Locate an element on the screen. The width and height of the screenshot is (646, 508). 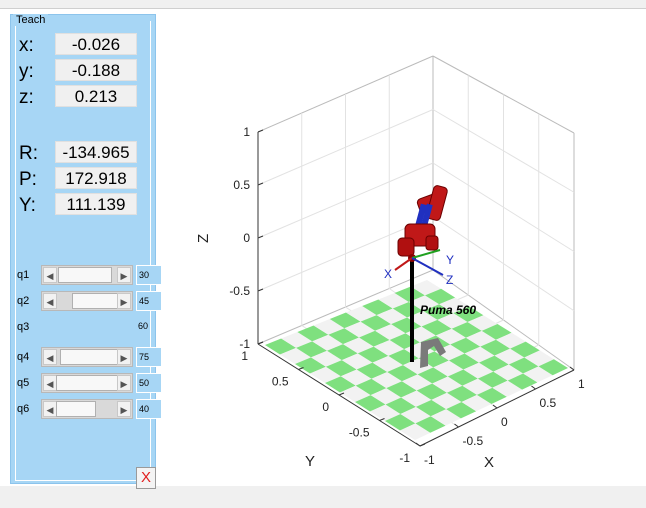
wrist-axis-link is located at coordinates (421, 215).